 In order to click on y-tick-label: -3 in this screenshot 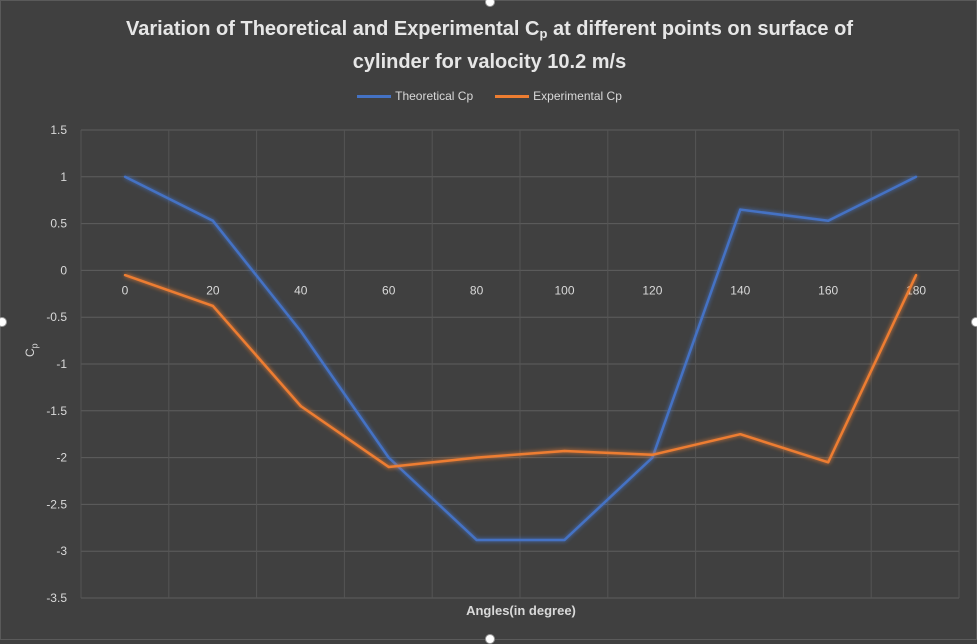, I will do `click(61, 551)`.